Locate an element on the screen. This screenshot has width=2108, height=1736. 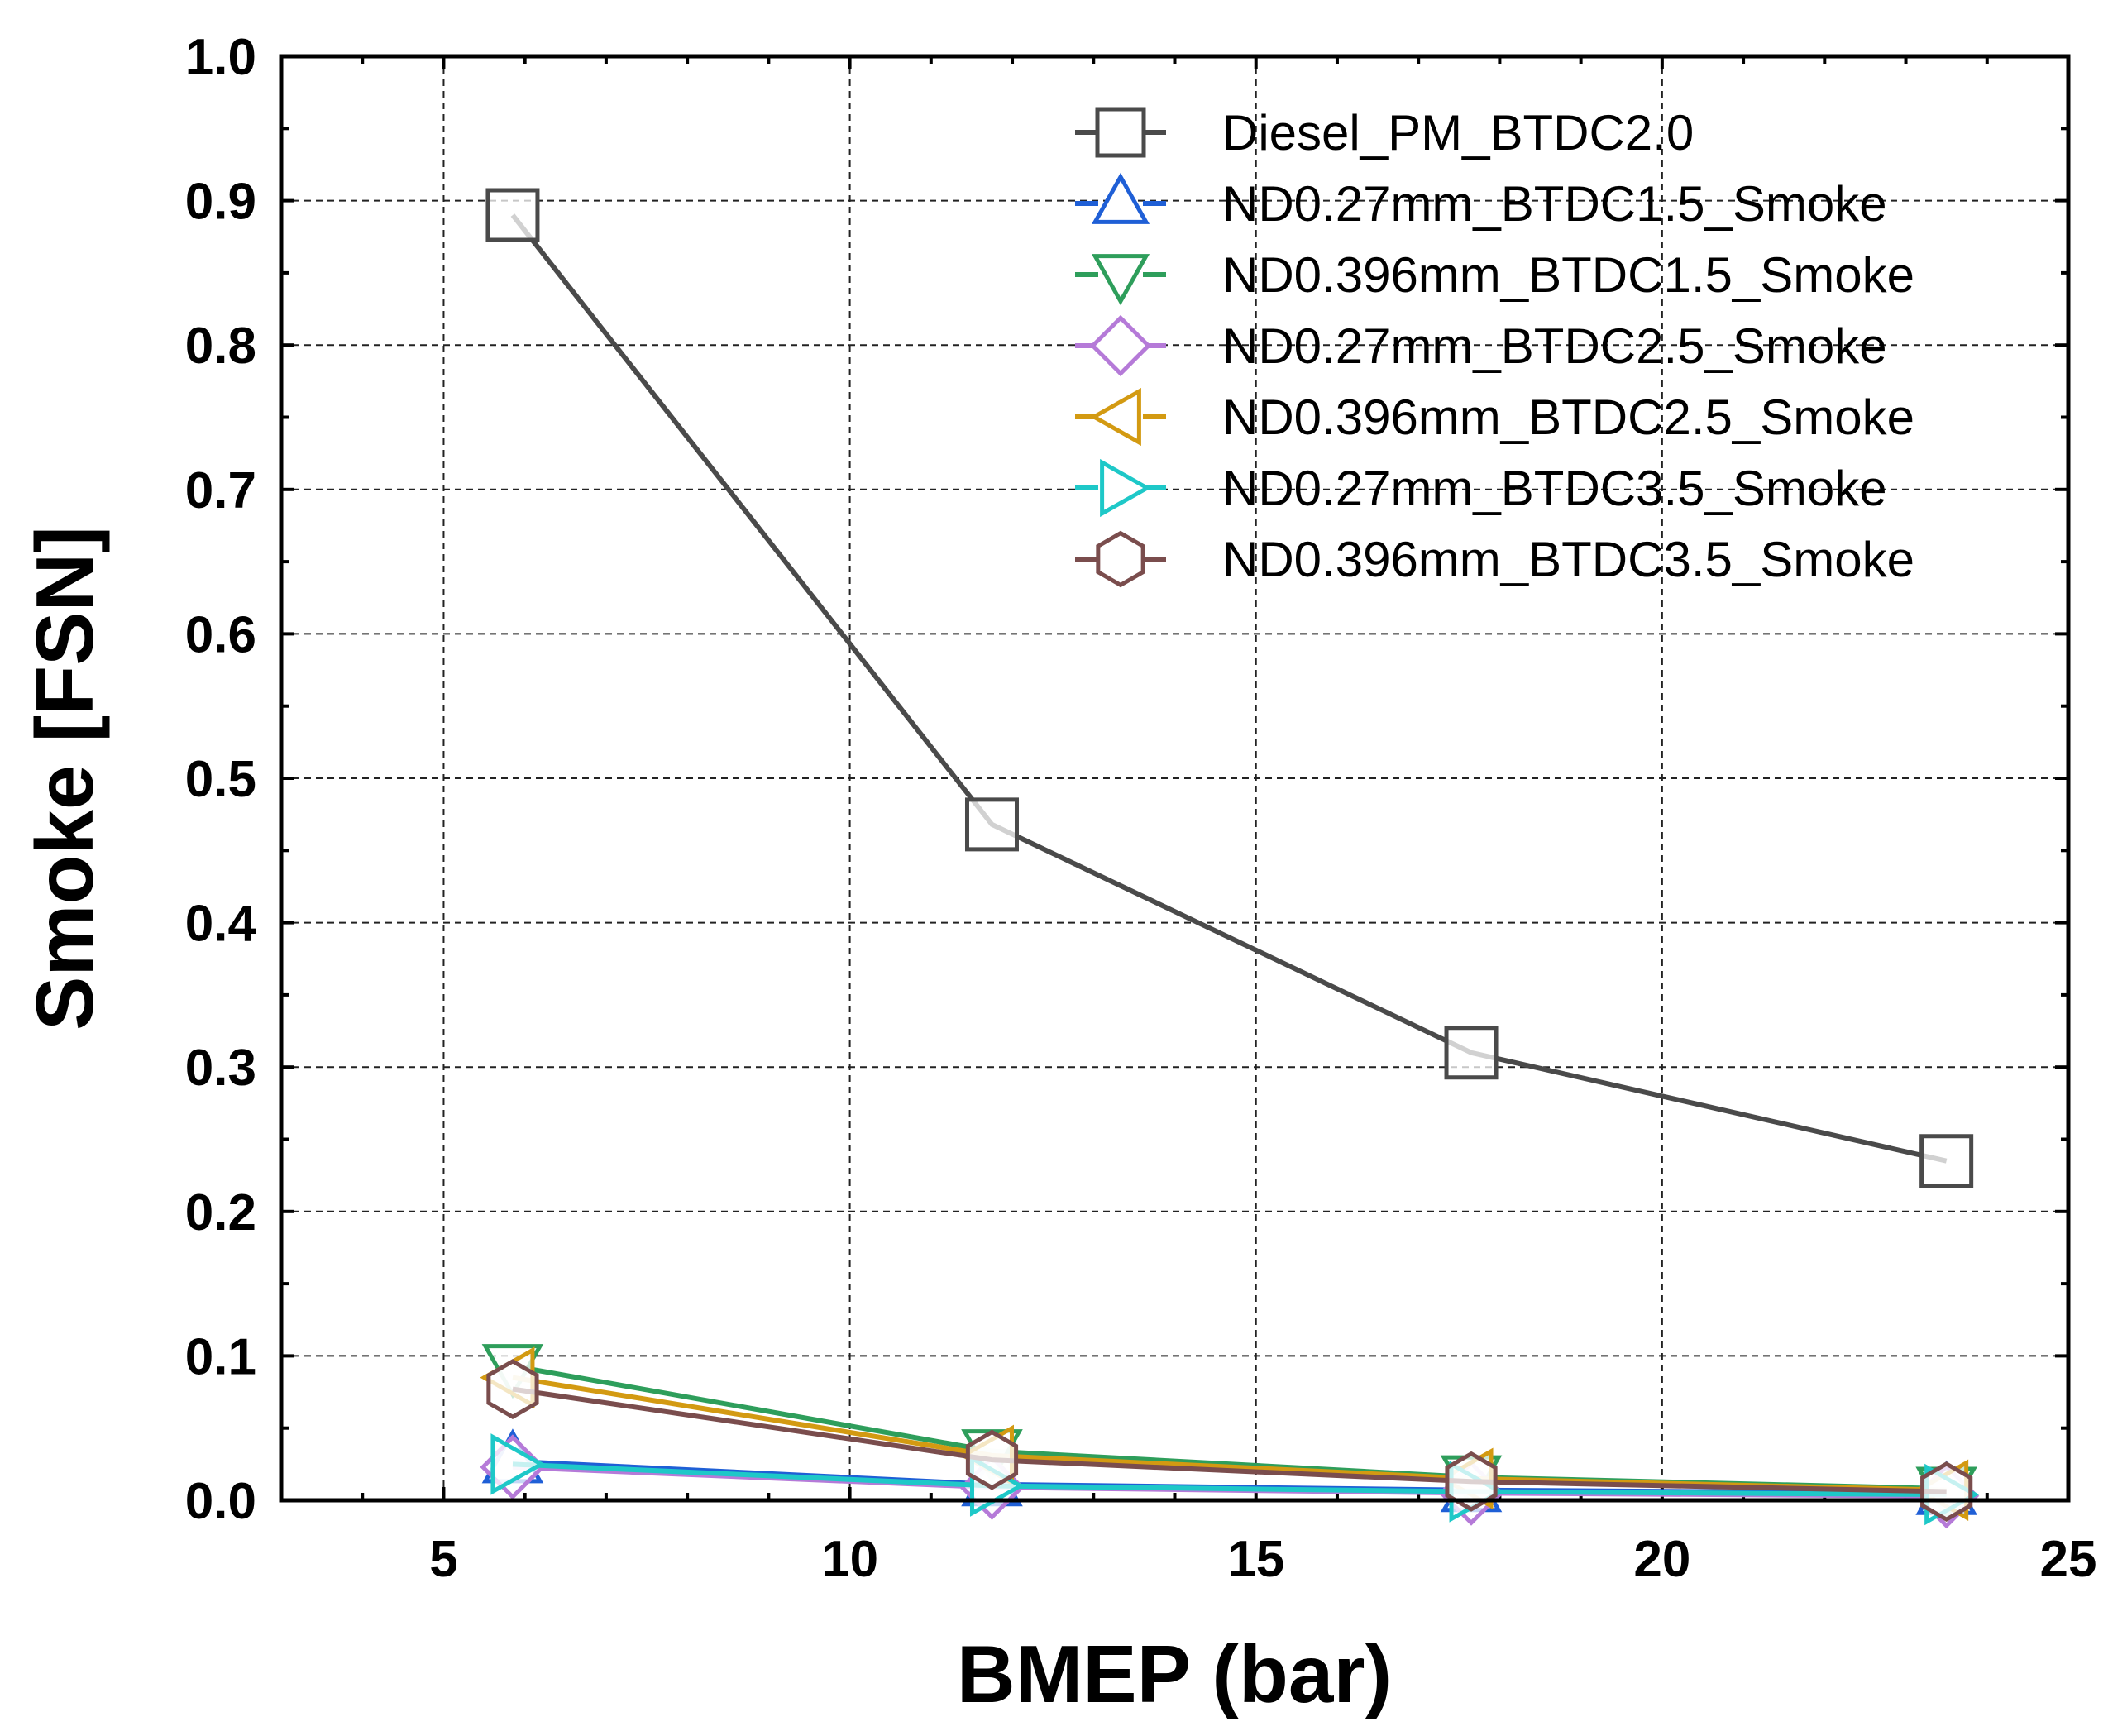
legend-entry: ND0.27mm_BTDC3.5_Smoke is located at coordinates (1481, 488).